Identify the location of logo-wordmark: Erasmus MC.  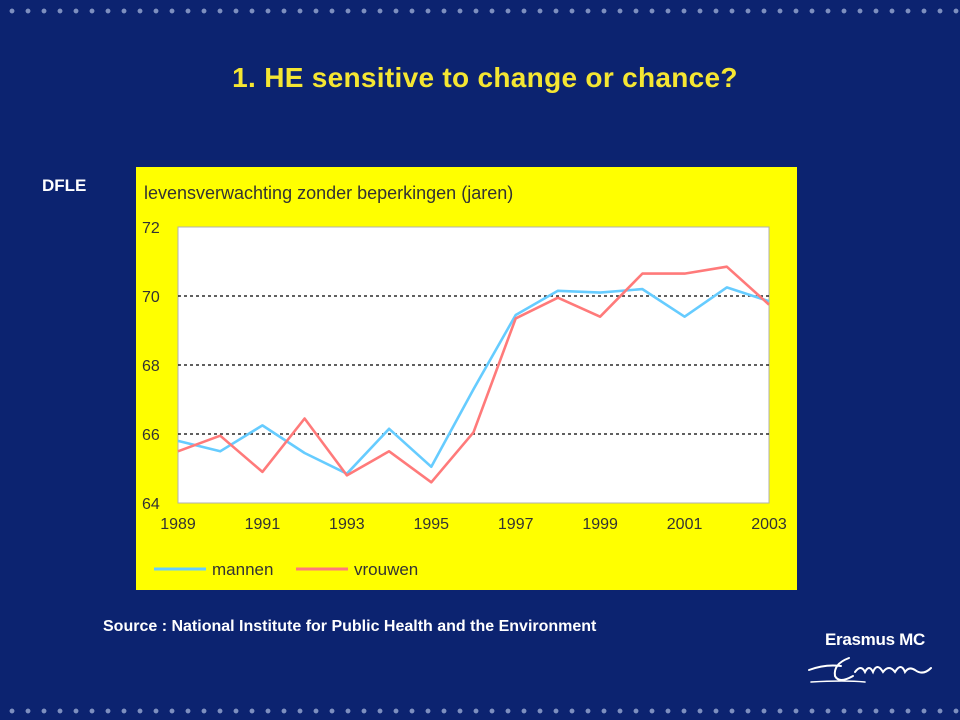
(875, 639).